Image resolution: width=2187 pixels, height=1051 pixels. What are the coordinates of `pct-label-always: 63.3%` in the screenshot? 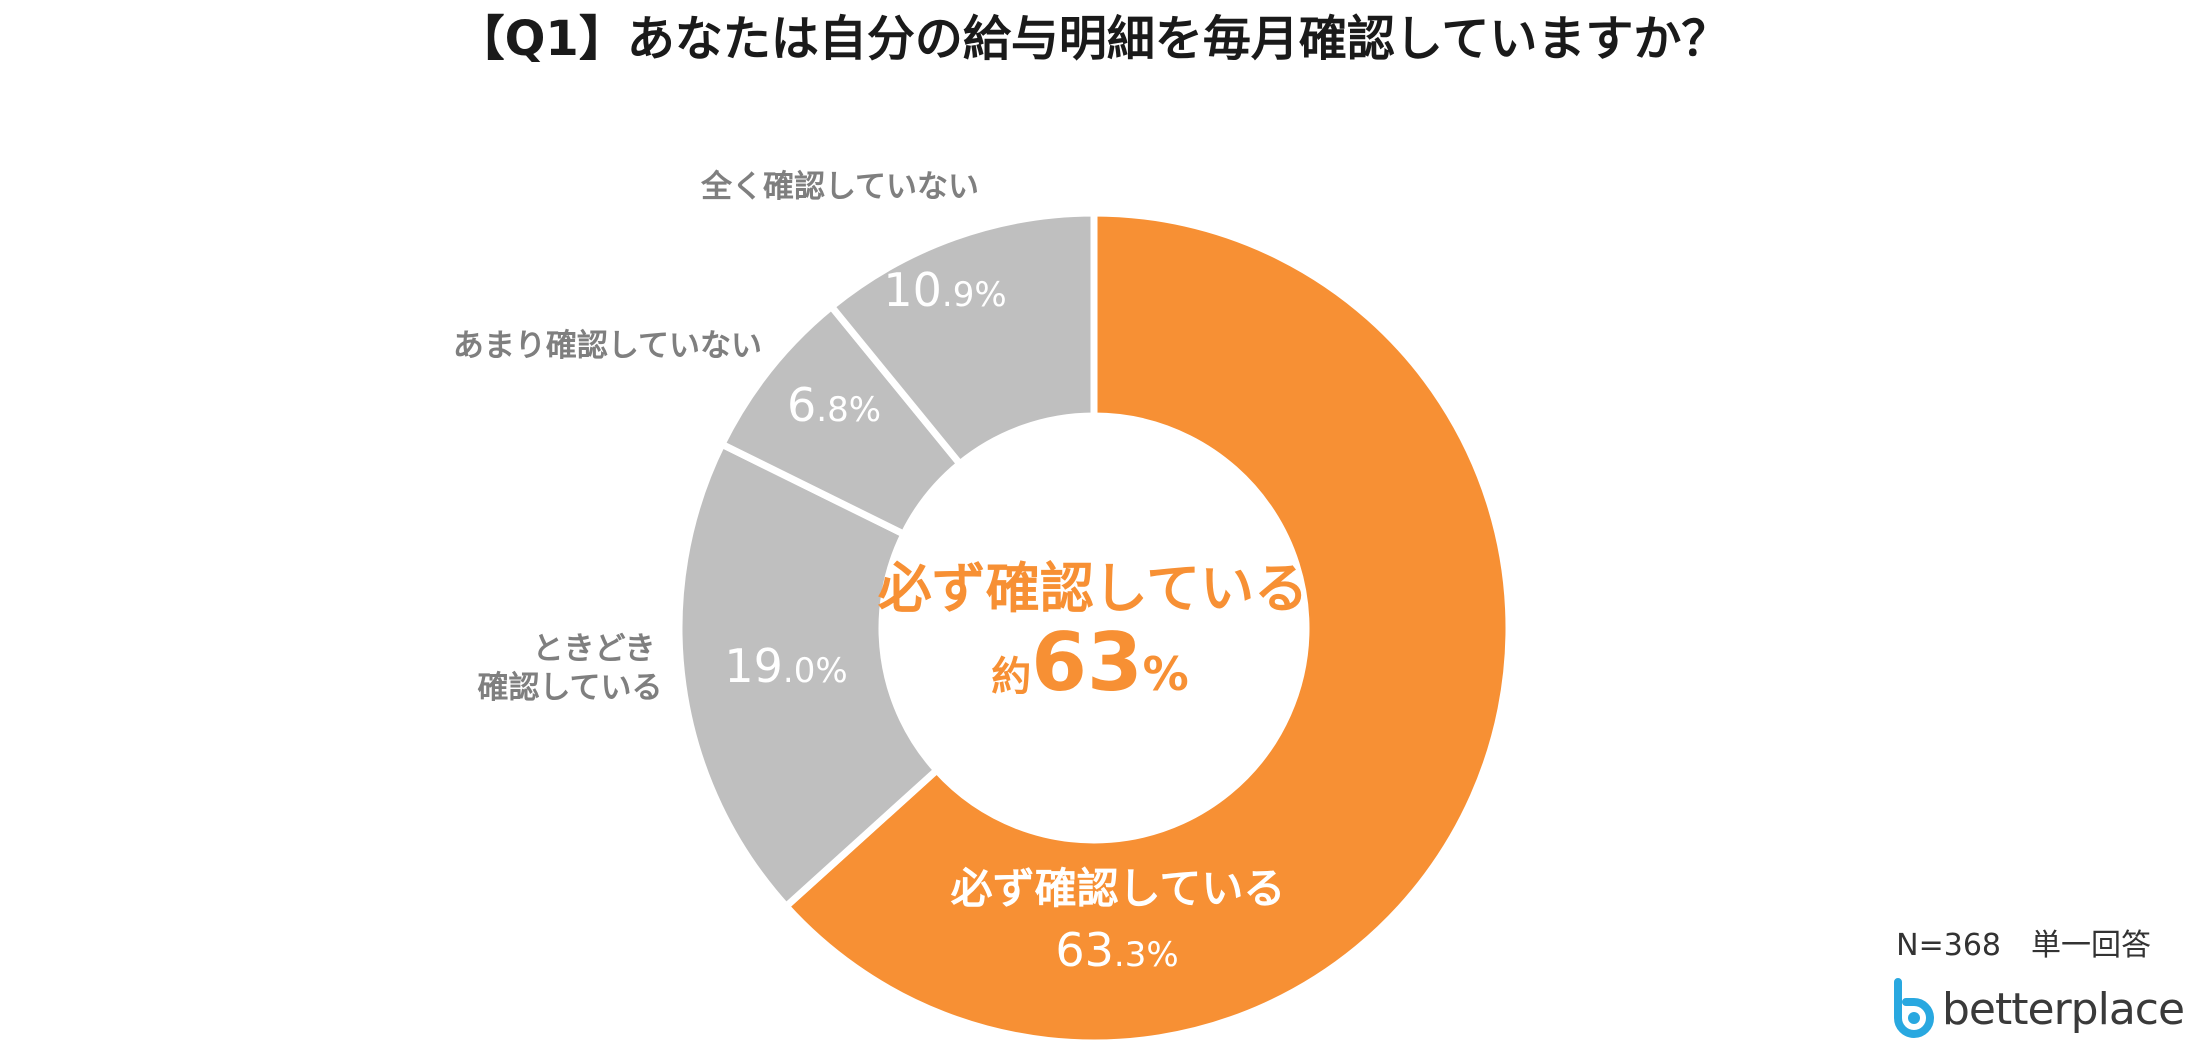 It's located at (1116, 950).